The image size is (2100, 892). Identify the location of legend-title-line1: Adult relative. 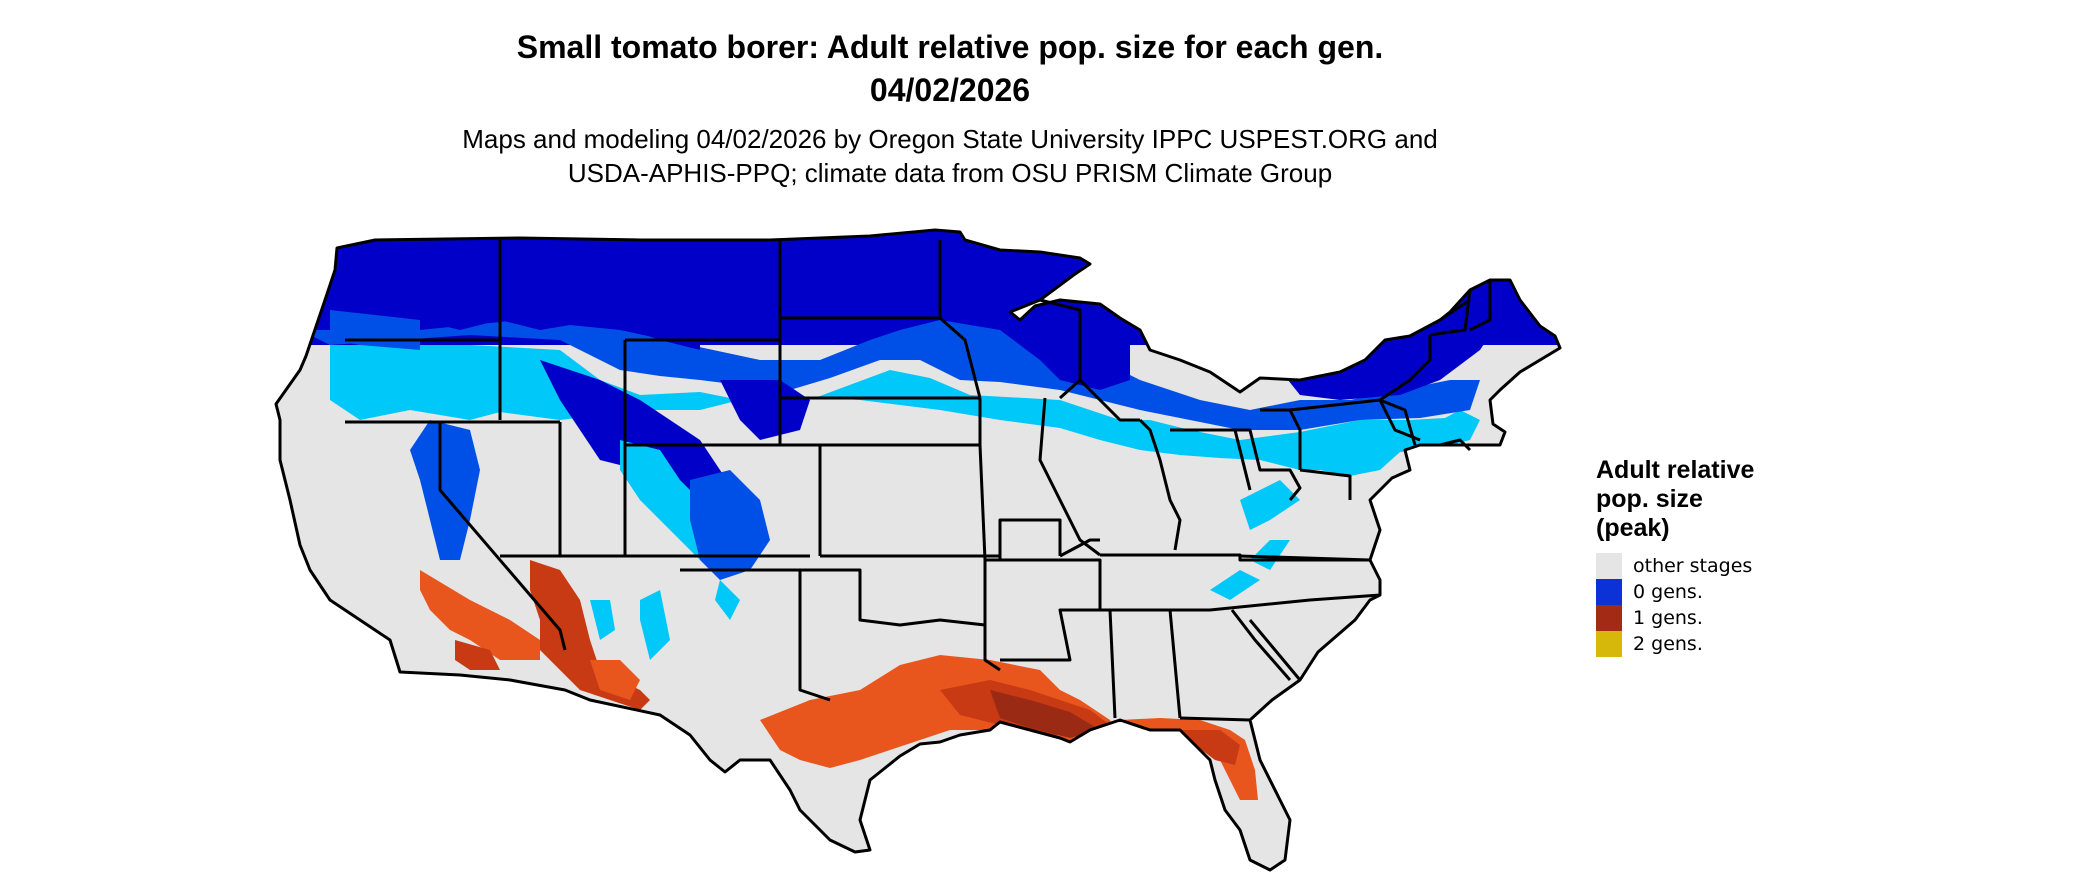
(1675, 470).